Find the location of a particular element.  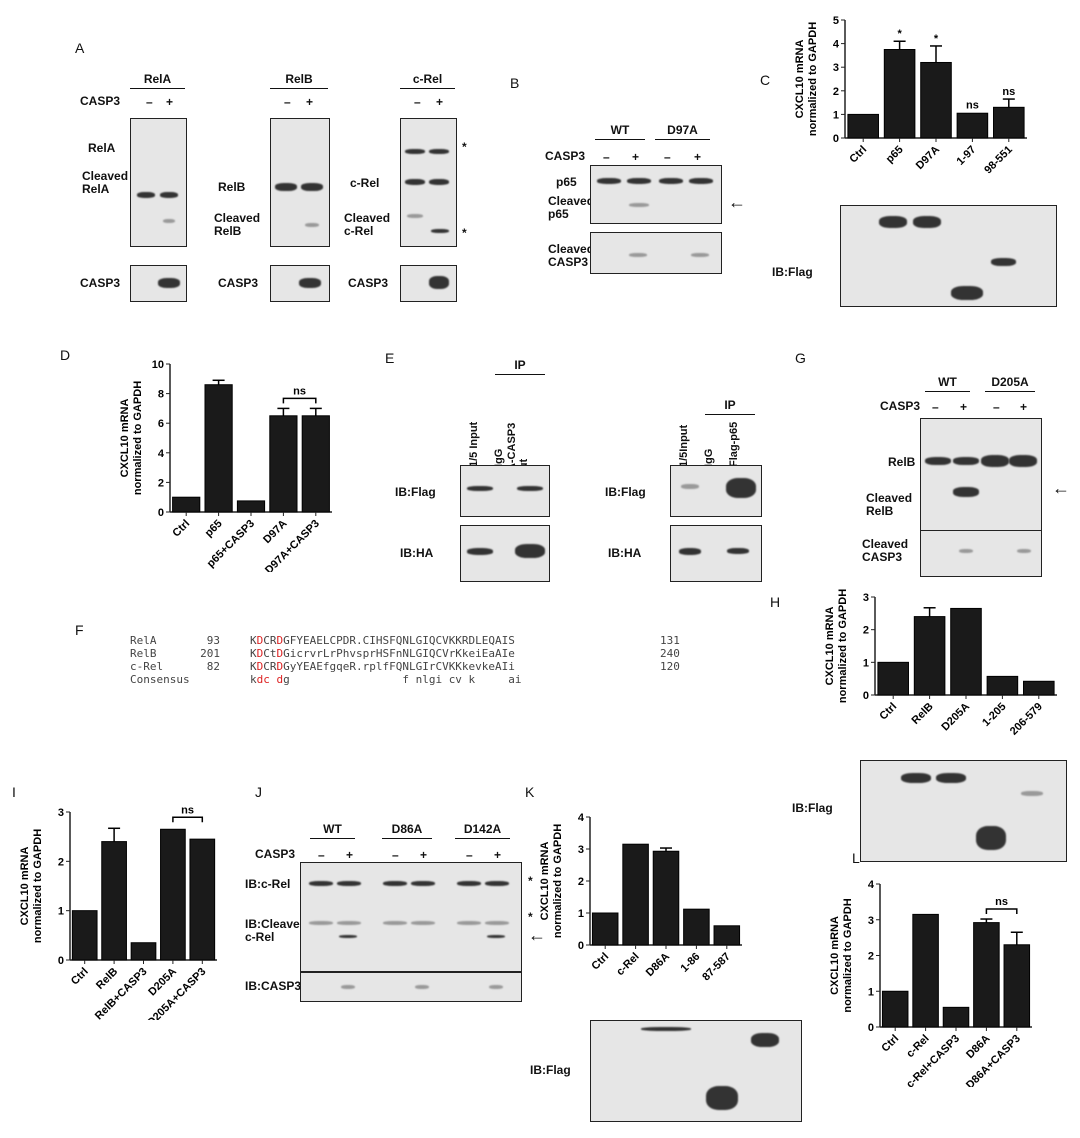

cleaved-rela-label: Cleaved RelA is located at coordinates (105, 182).